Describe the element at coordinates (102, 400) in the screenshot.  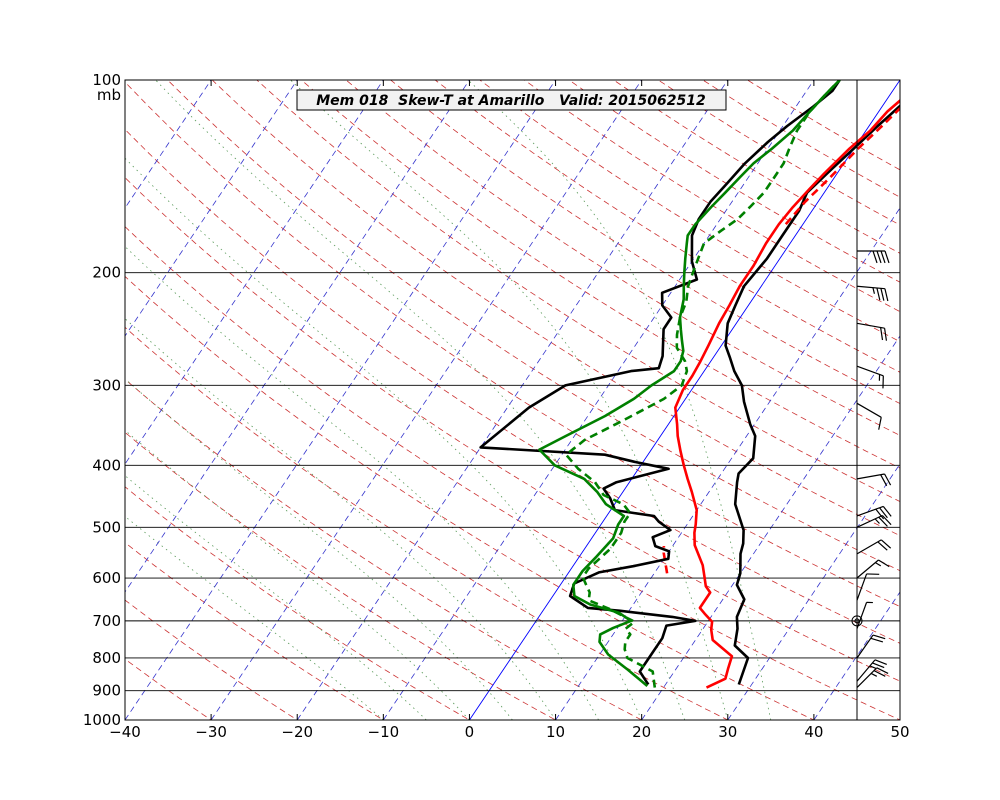
I see `y-axis-ticks: 100 200 300 400 500 600 700 800 900 1000` at that location.